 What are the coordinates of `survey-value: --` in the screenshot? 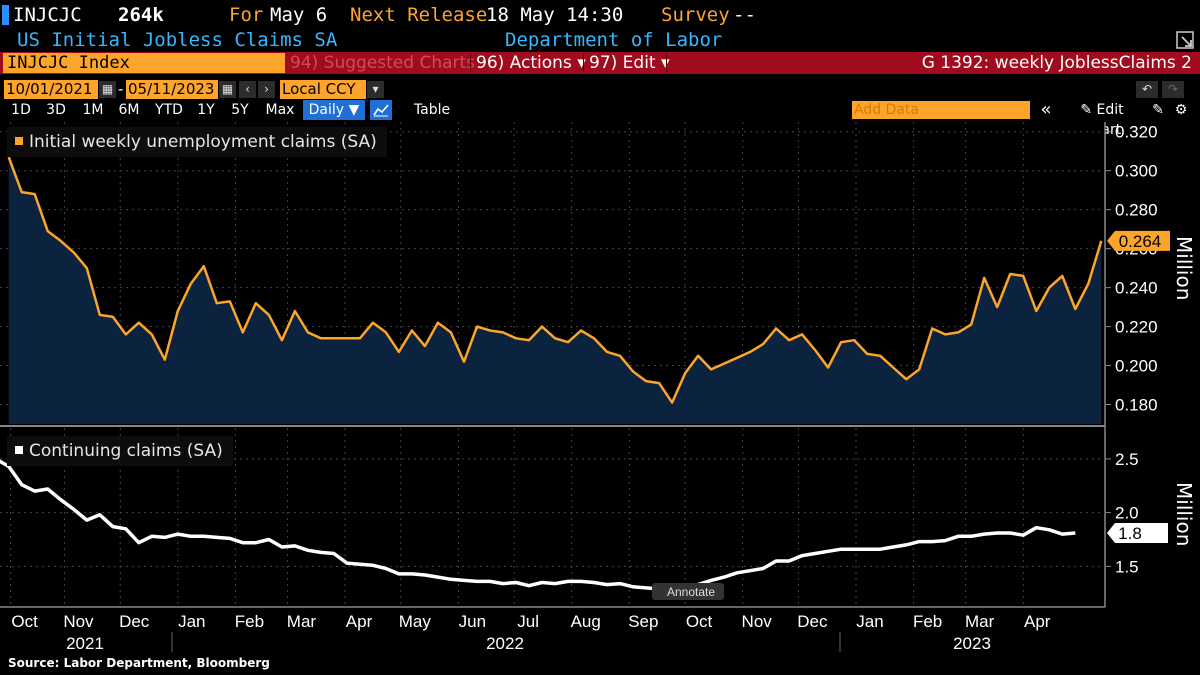 It's located at (744, 15).